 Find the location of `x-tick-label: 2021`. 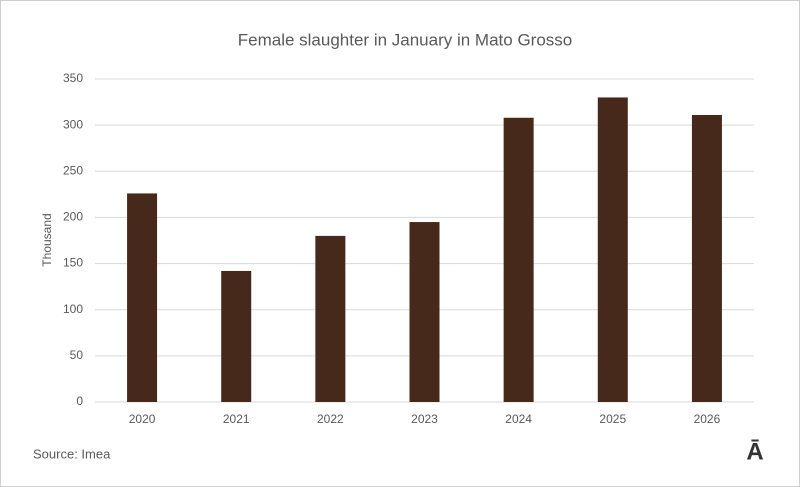

x-tick-label: 2021 is located at coordinates (236, 419).